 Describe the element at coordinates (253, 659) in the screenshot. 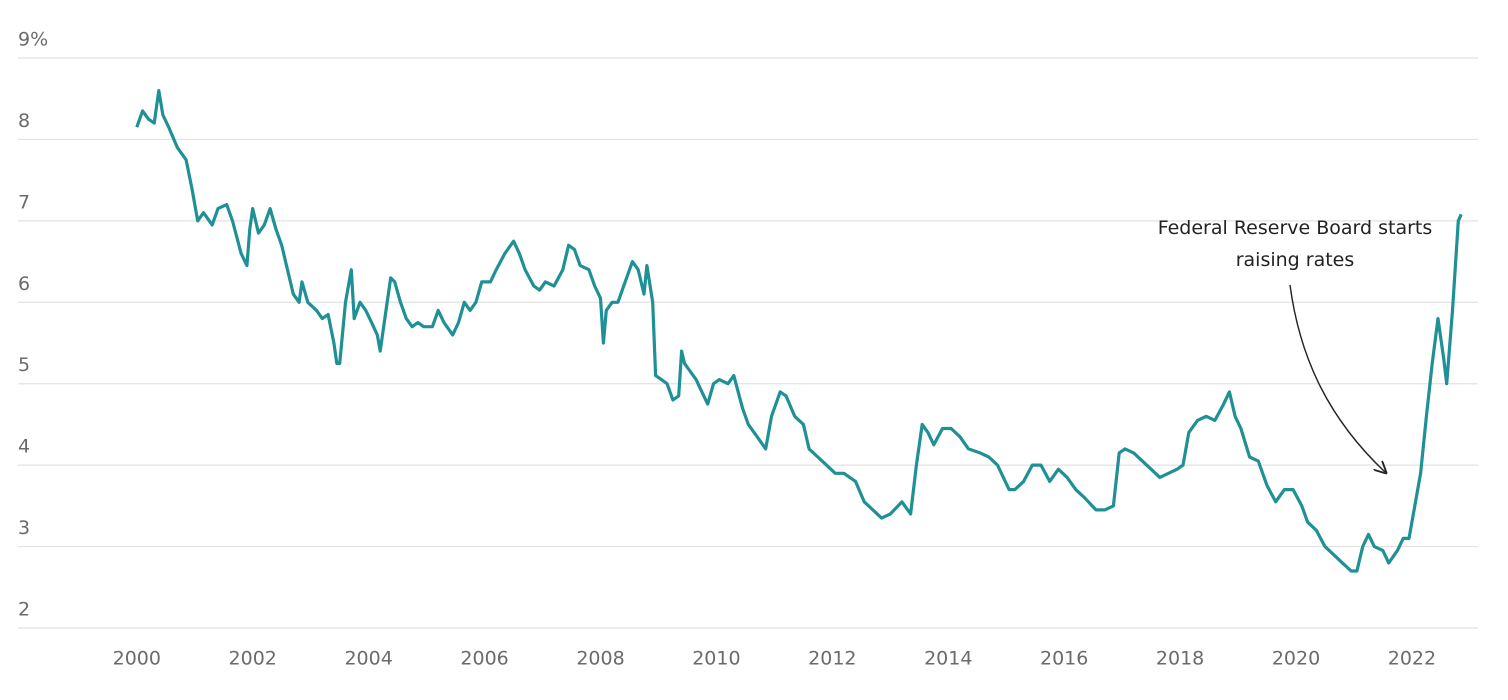

I see `x-tick-label: 2002` at that location.